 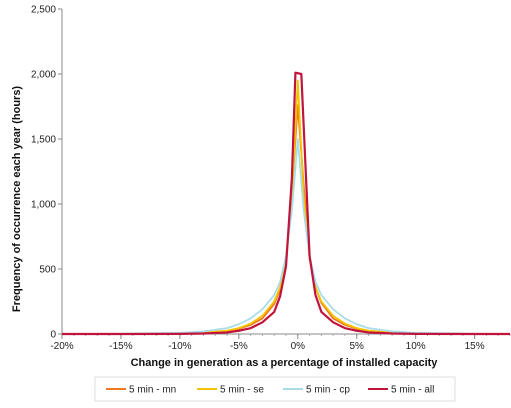 What do you see at coordinates (53, 335) in the screenshot?
I see `y-tick-label: 0` at bounding box center [53, 335].